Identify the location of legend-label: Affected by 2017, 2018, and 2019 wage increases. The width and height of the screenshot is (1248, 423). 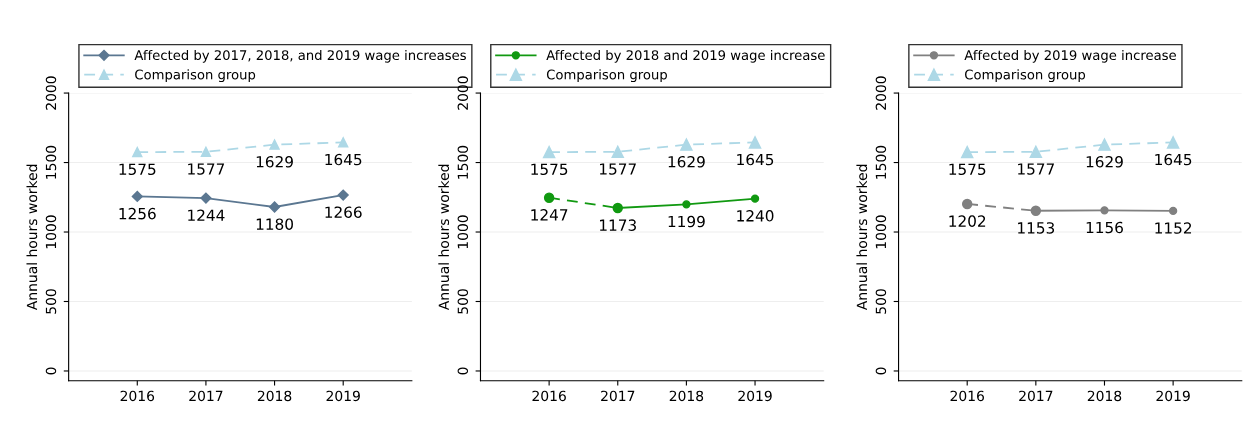
(300, 56).